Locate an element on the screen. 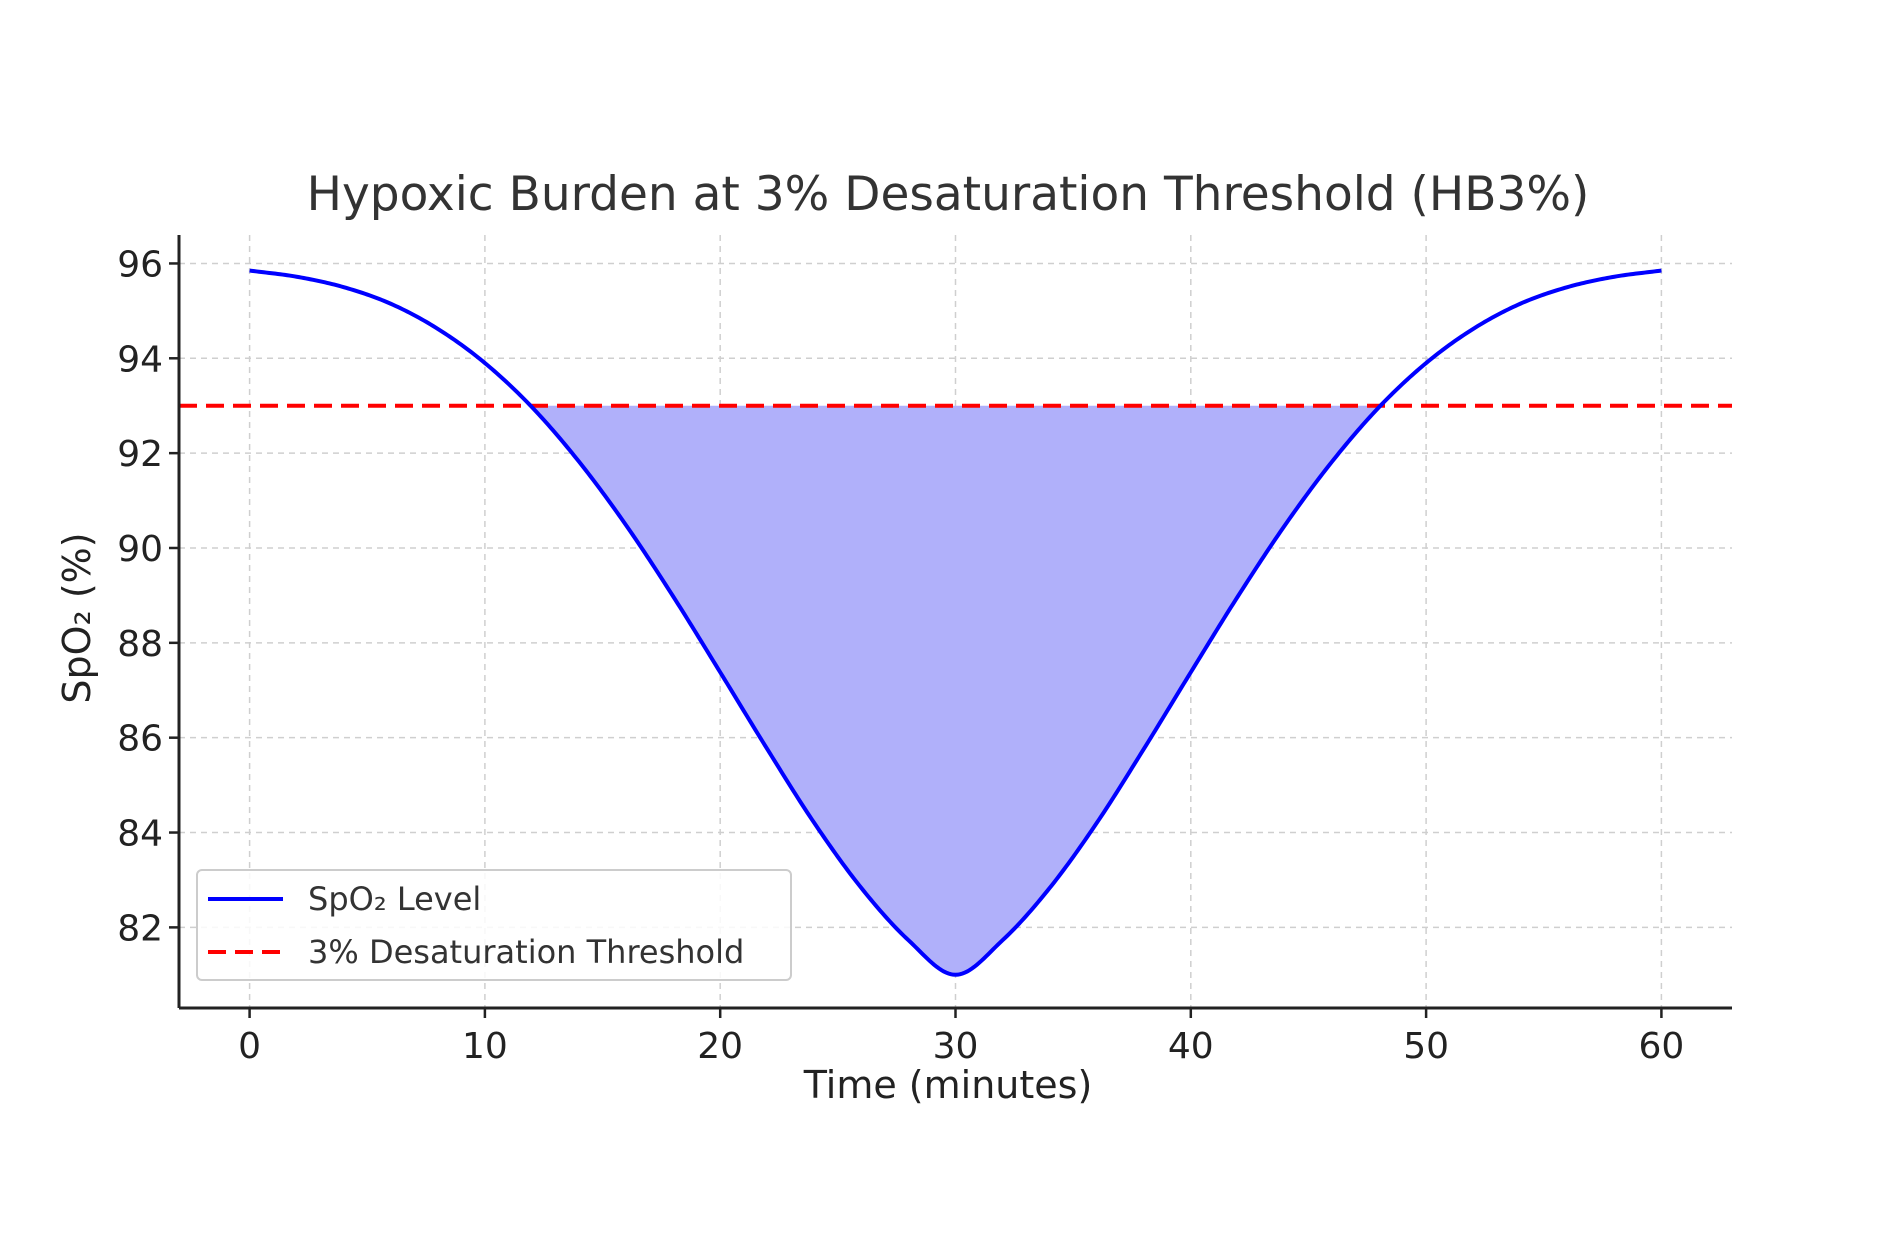 The image size is (1884, 1258). y-tick-label: 82 is located at coordinates (140, 928).